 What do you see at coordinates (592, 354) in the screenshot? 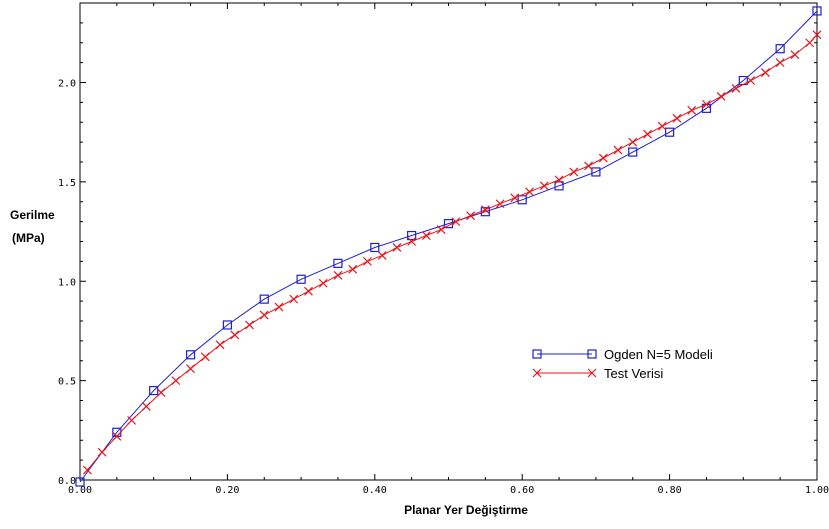
I see `legend-marker-ogden-right` at bounding box center [592, 354].